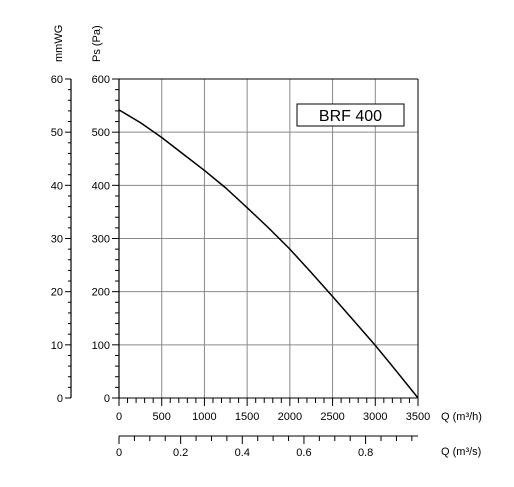 This screenshot has width=514, height=487. I want to click on x-axis-secondary-tick-label: 0.4, so click(242, 453).